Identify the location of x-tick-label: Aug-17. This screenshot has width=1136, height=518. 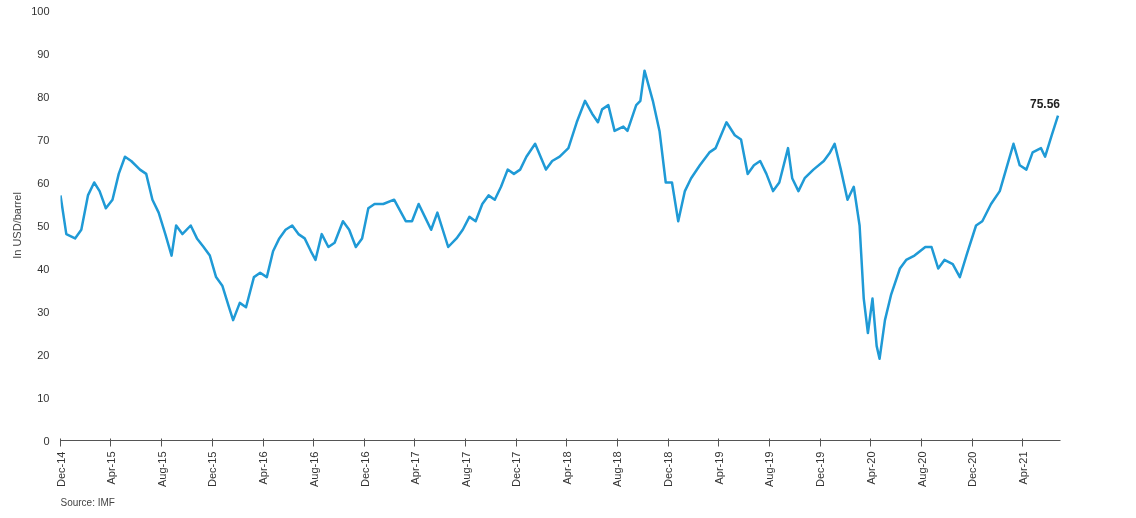
(465, 469).